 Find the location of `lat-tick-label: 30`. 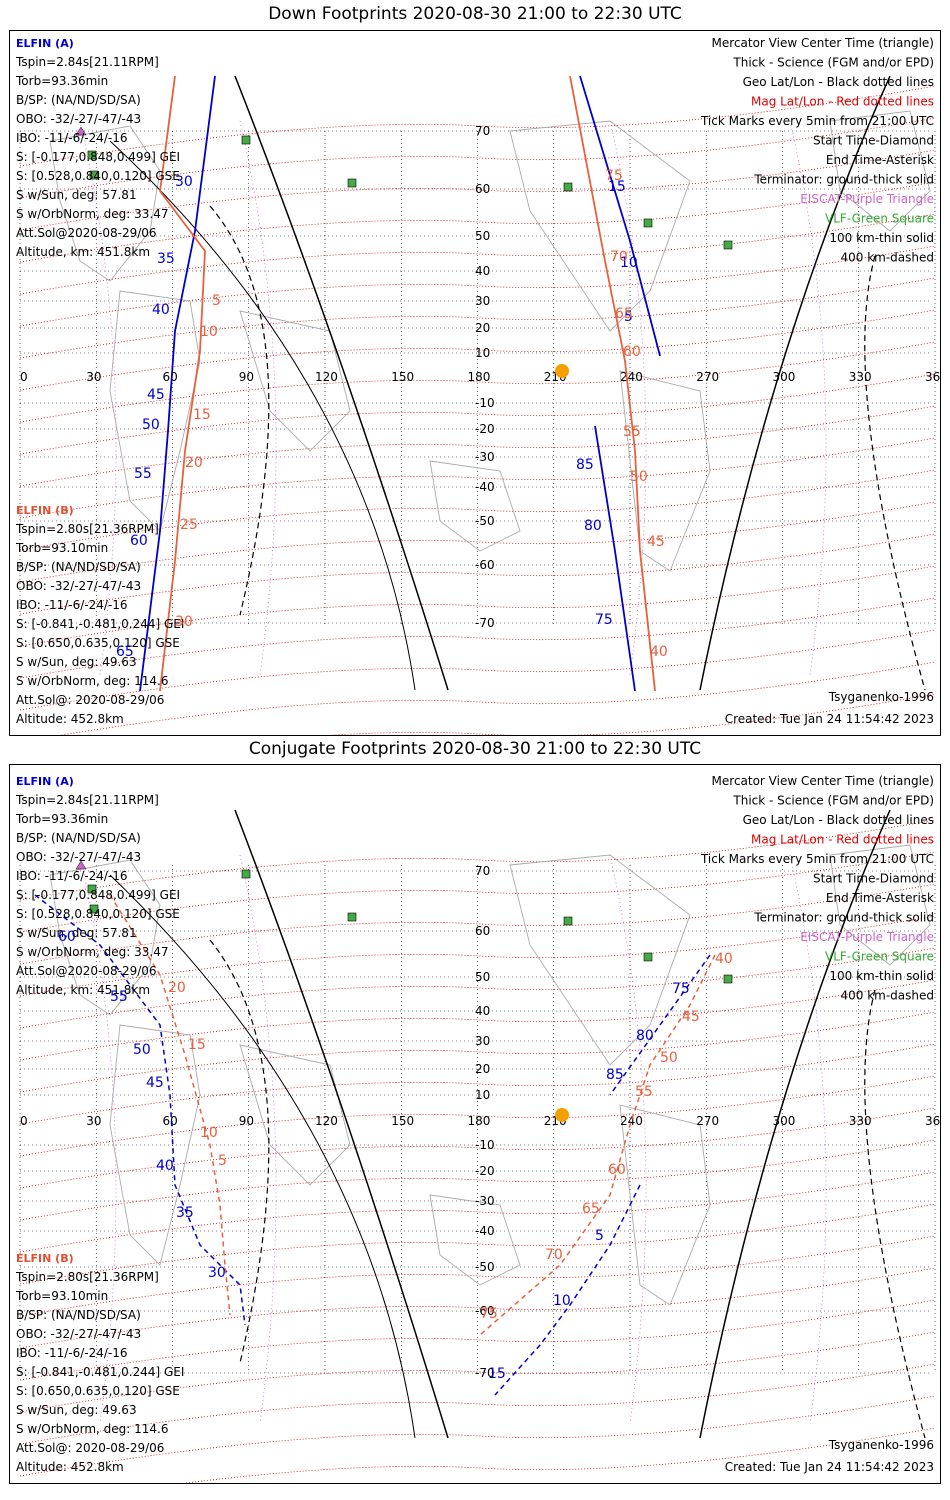

lat-tick-label: 30 is located at coordinates (482, 301).